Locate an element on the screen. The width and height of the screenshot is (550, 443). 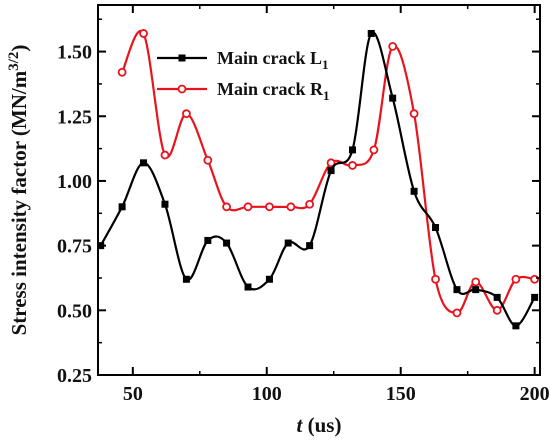
y-tick-label: 0.75 is located at coordinates (74, 247).